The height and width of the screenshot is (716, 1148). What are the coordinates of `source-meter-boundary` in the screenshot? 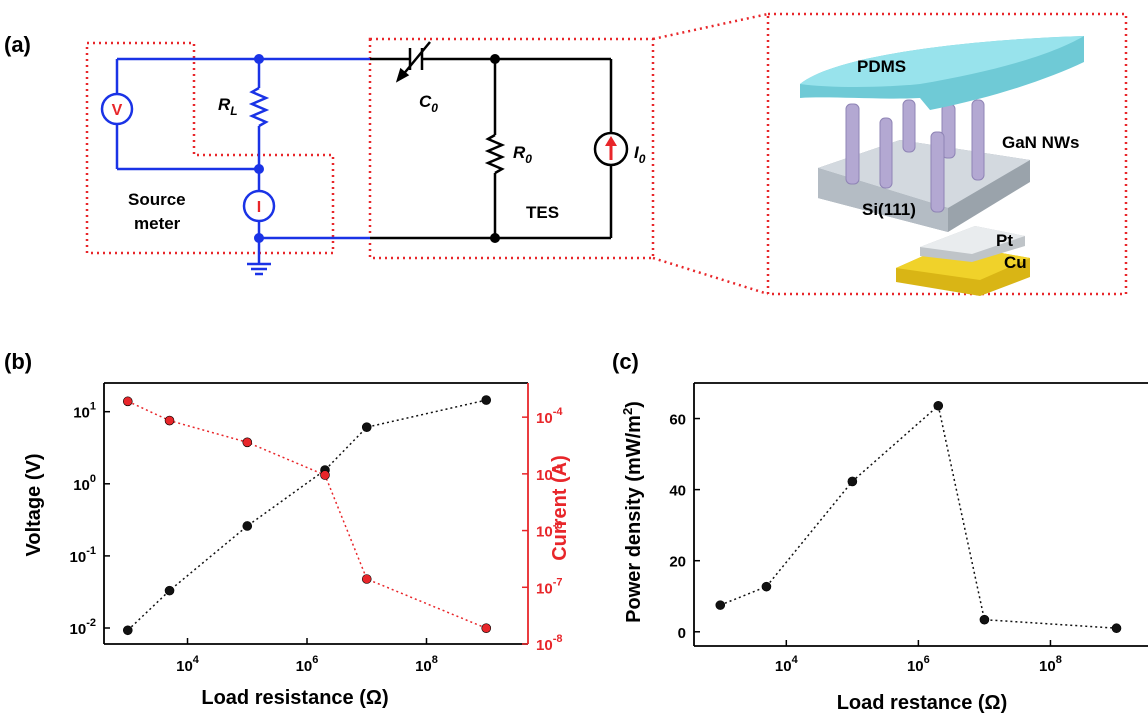 It's located at (210, 148).